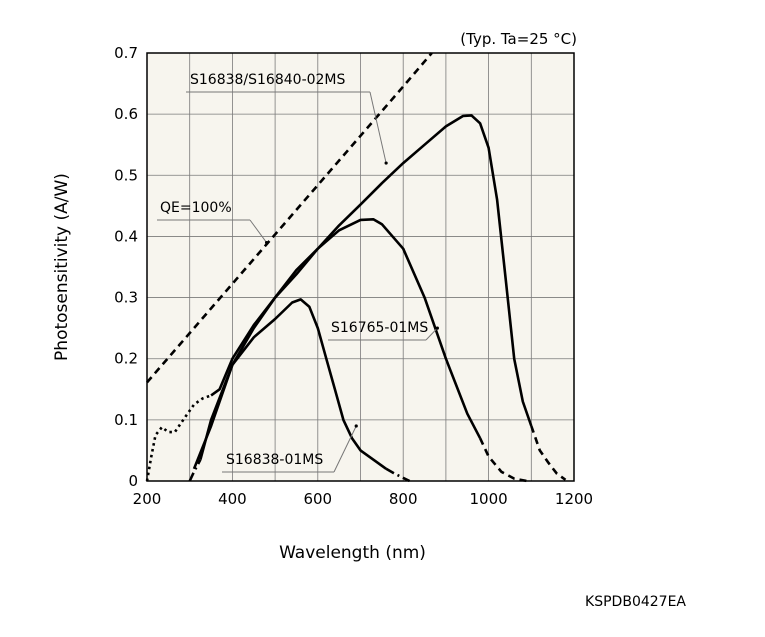 Image resolution: width=765 pixels, height=637 pixels. I want to click on y-tick-label: 0.6, so click(126, 114).